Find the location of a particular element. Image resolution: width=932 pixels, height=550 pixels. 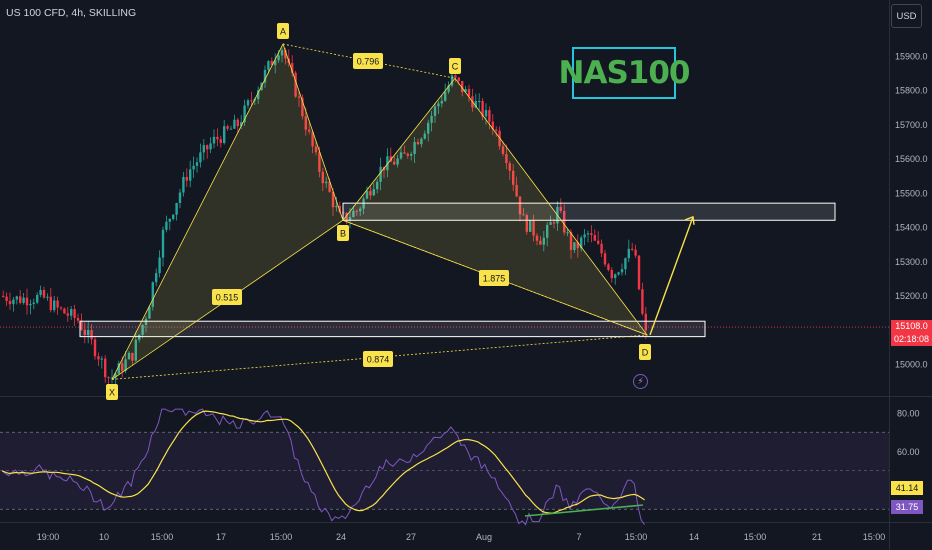

point-label-box is located at coordinates (112, 392).